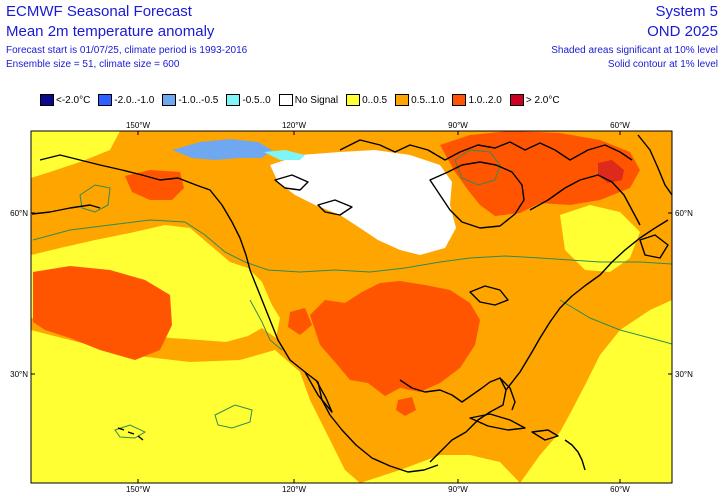 This screenshot has width=724, height=496. I want to click on coast-baja, so click(318, 392).